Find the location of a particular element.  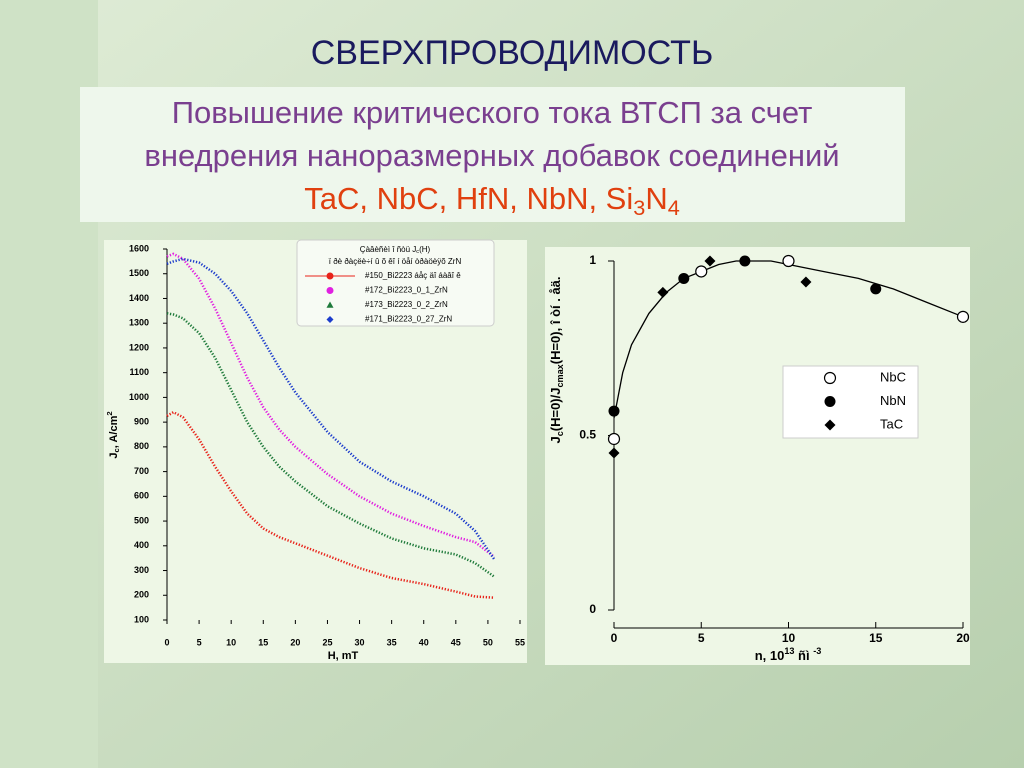

x-tick-label: 55 is located at coordinates (520, 642).